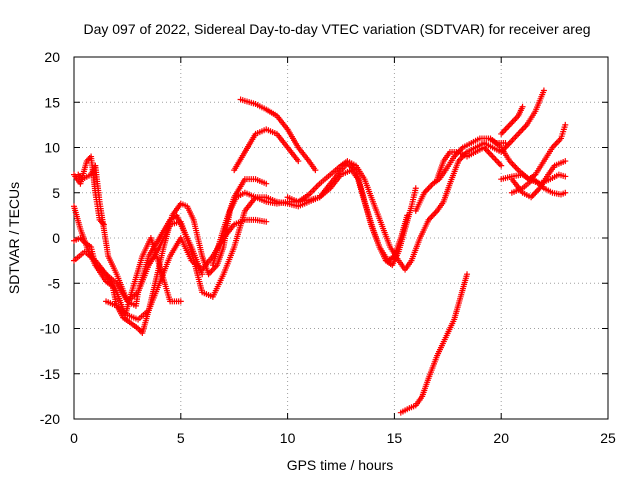 Image resolution: width=640 pixels, height=480 pixels. What do you see at coordinates (54, 283) in the screenshot?
I see `y-tick-label: -5` at bounding box center [54, 283].